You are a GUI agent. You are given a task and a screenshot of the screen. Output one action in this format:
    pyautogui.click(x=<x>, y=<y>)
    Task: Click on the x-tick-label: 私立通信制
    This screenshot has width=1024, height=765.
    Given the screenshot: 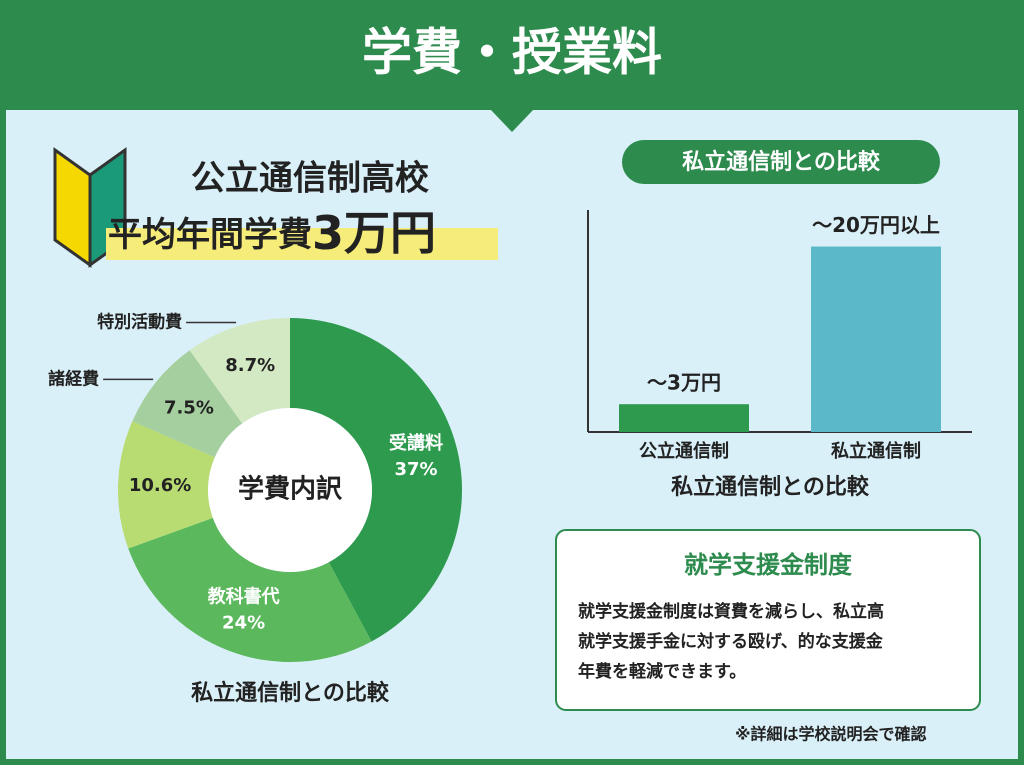 What is the action you would take?
    pyautogui.click(x=876, y=451)
    